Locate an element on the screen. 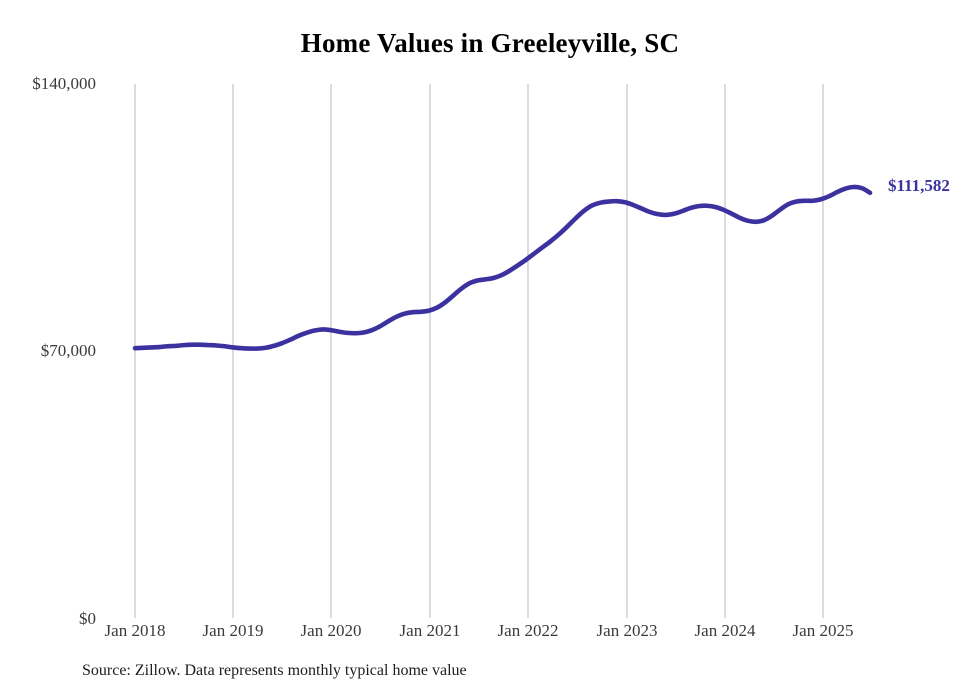  x-axis-tick-label: Jan 2019 is located at coordinates (233, 630).